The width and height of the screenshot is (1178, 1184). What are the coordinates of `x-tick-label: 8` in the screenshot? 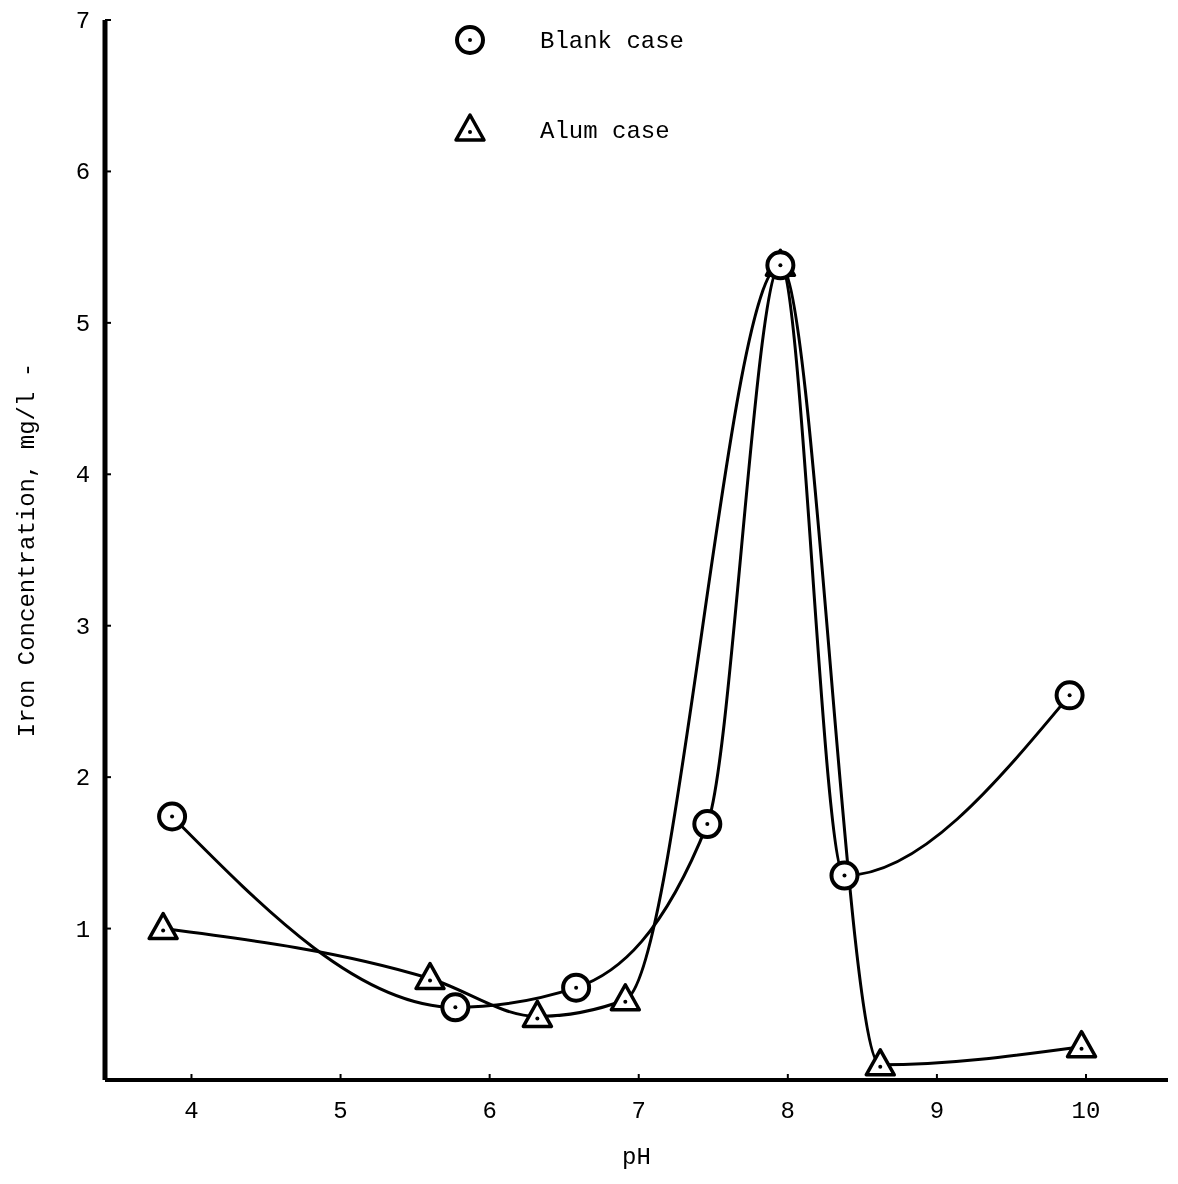 It's located at (788, 1111).